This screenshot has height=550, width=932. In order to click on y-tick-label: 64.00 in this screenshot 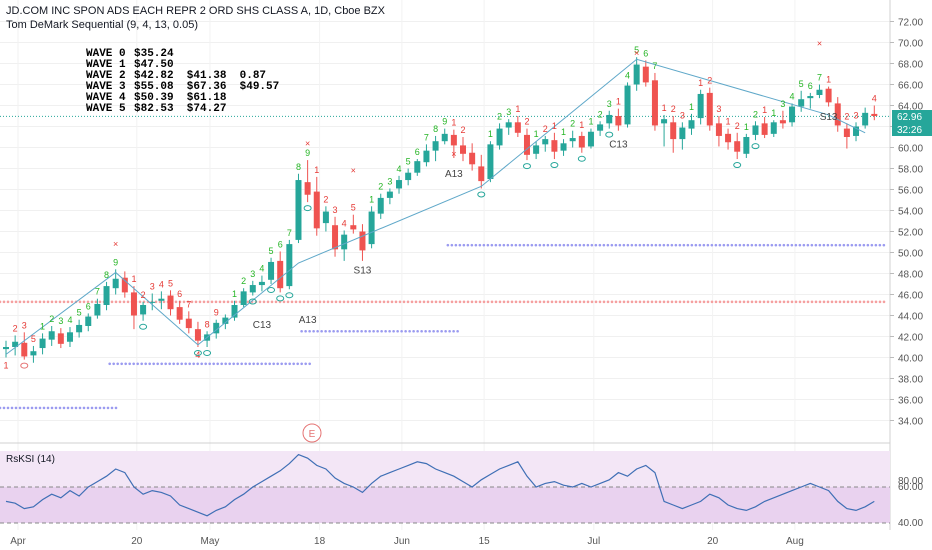, I will do `click(910, 107)`.